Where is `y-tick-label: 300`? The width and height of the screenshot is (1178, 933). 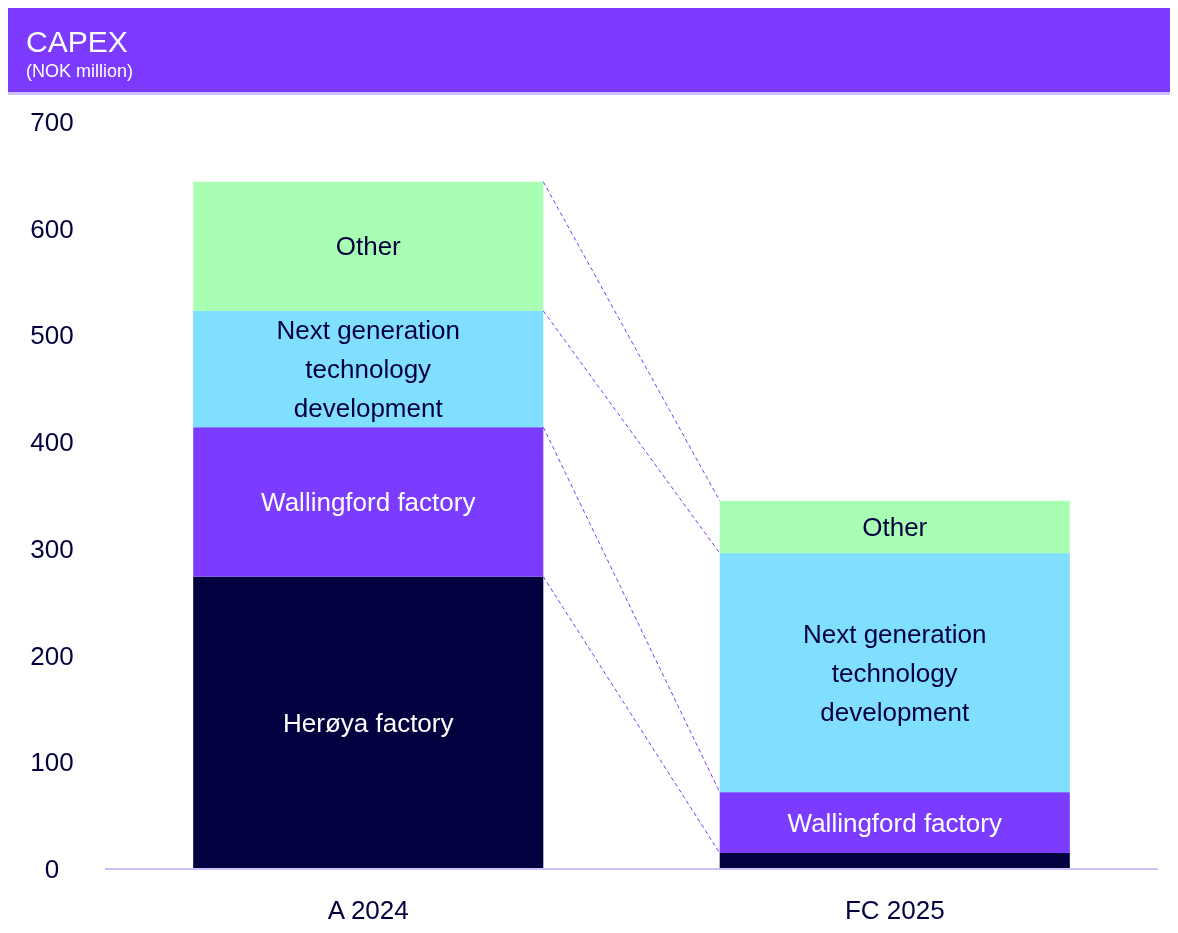
y-tick-label: 300 is located at coordinates (52, 548).